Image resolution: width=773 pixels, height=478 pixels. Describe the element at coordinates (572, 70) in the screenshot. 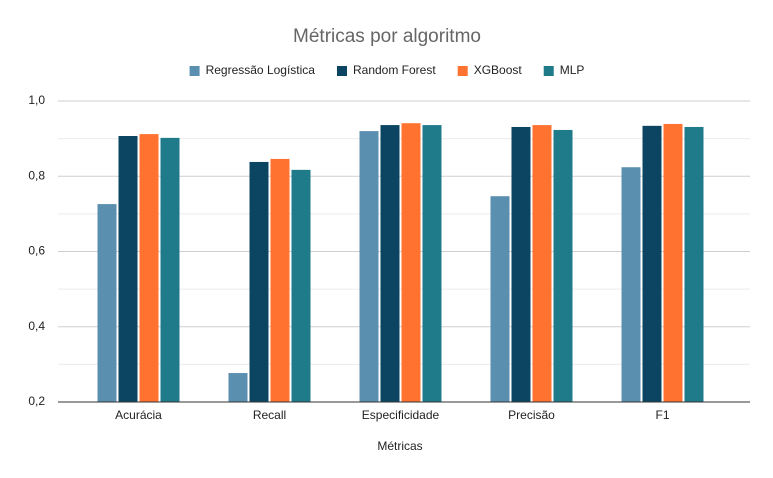

I see `legend-label: MLP` at that location.